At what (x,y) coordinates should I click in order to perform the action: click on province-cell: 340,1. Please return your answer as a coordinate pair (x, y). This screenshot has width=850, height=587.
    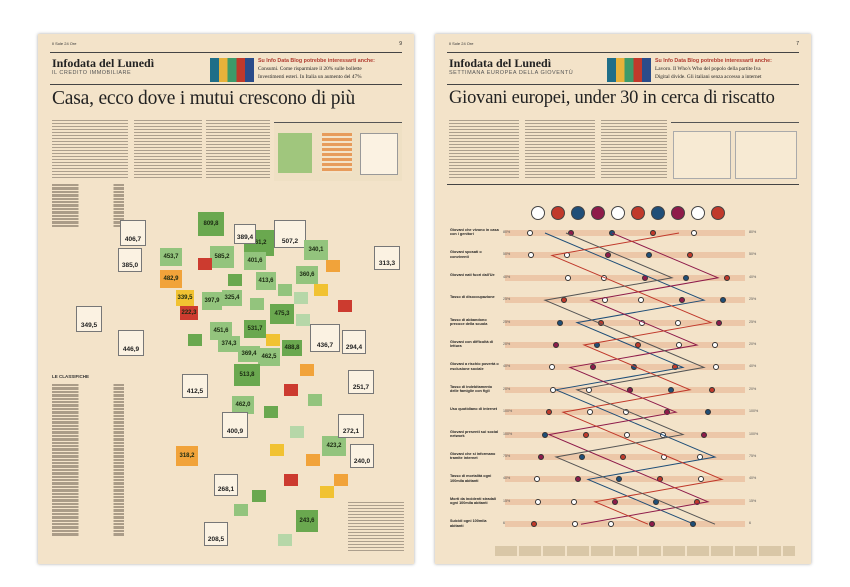
    Looking at the image, I should click on (316, 250).